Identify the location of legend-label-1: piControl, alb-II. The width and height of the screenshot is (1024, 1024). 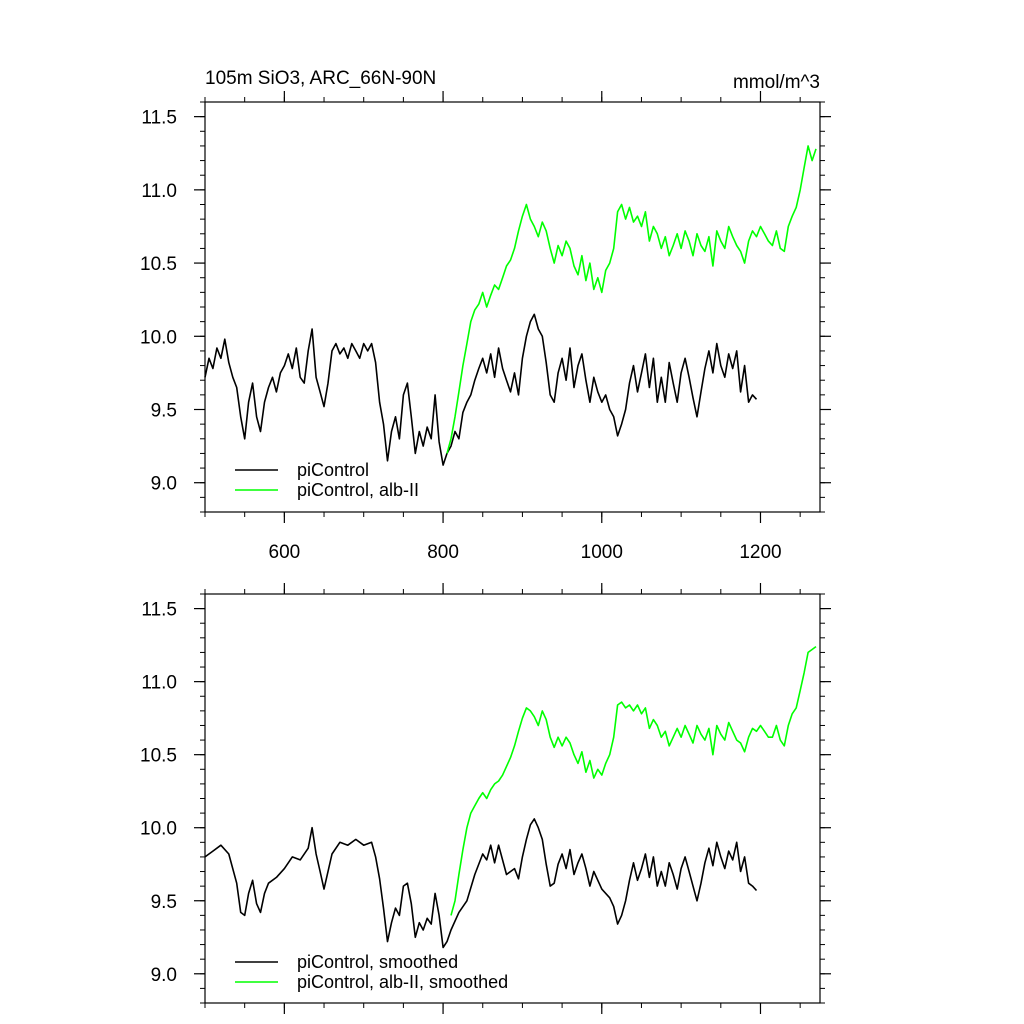
(358, 490).